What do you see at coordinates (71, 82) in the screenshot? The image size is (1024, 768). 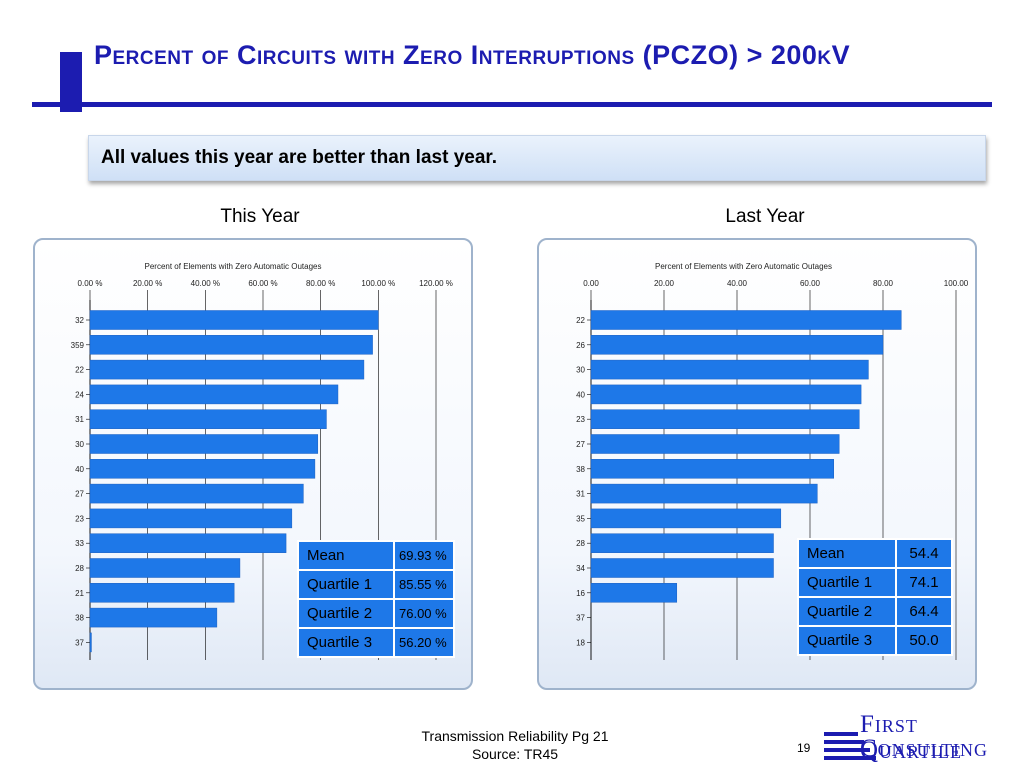 I see `title-accent-block` at bounding box center [71, 82].